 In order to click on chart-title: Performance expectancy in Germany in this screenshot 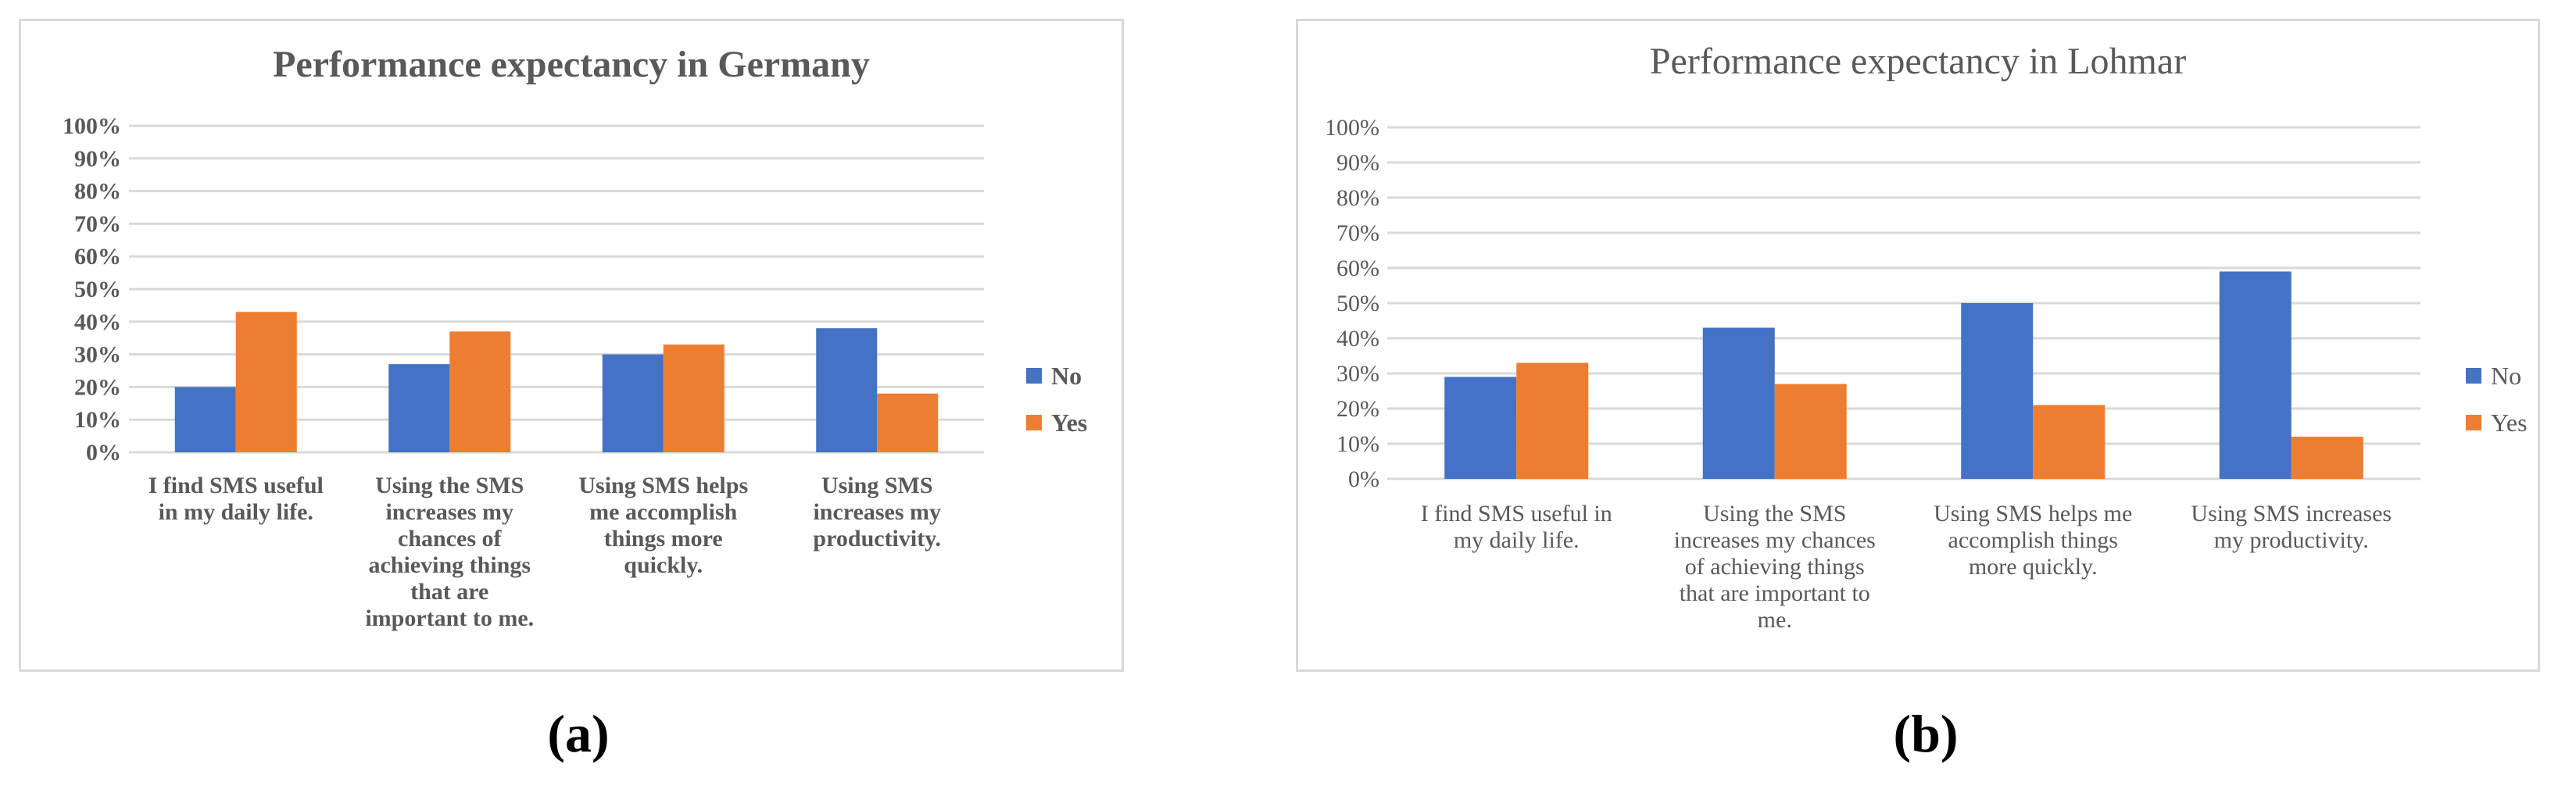, I will do `click(571, 64)`.